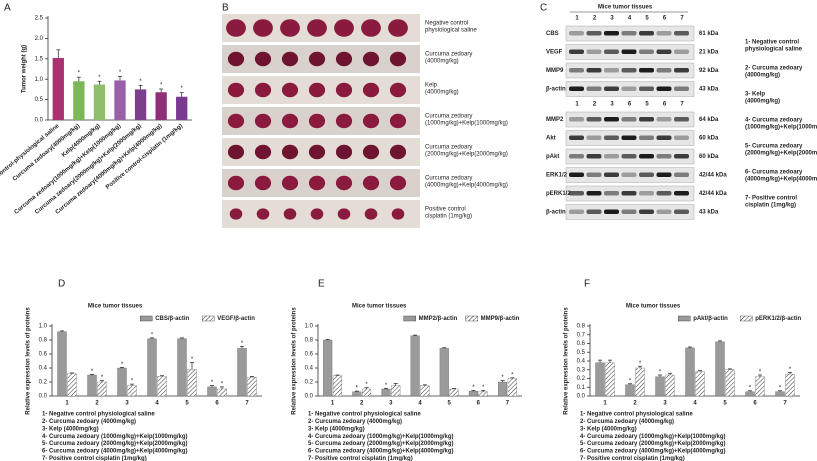  What do you see at coordinates (577, 19) in the screenshot?
I see `lane-label: 1` at bounding box center [577, 19].